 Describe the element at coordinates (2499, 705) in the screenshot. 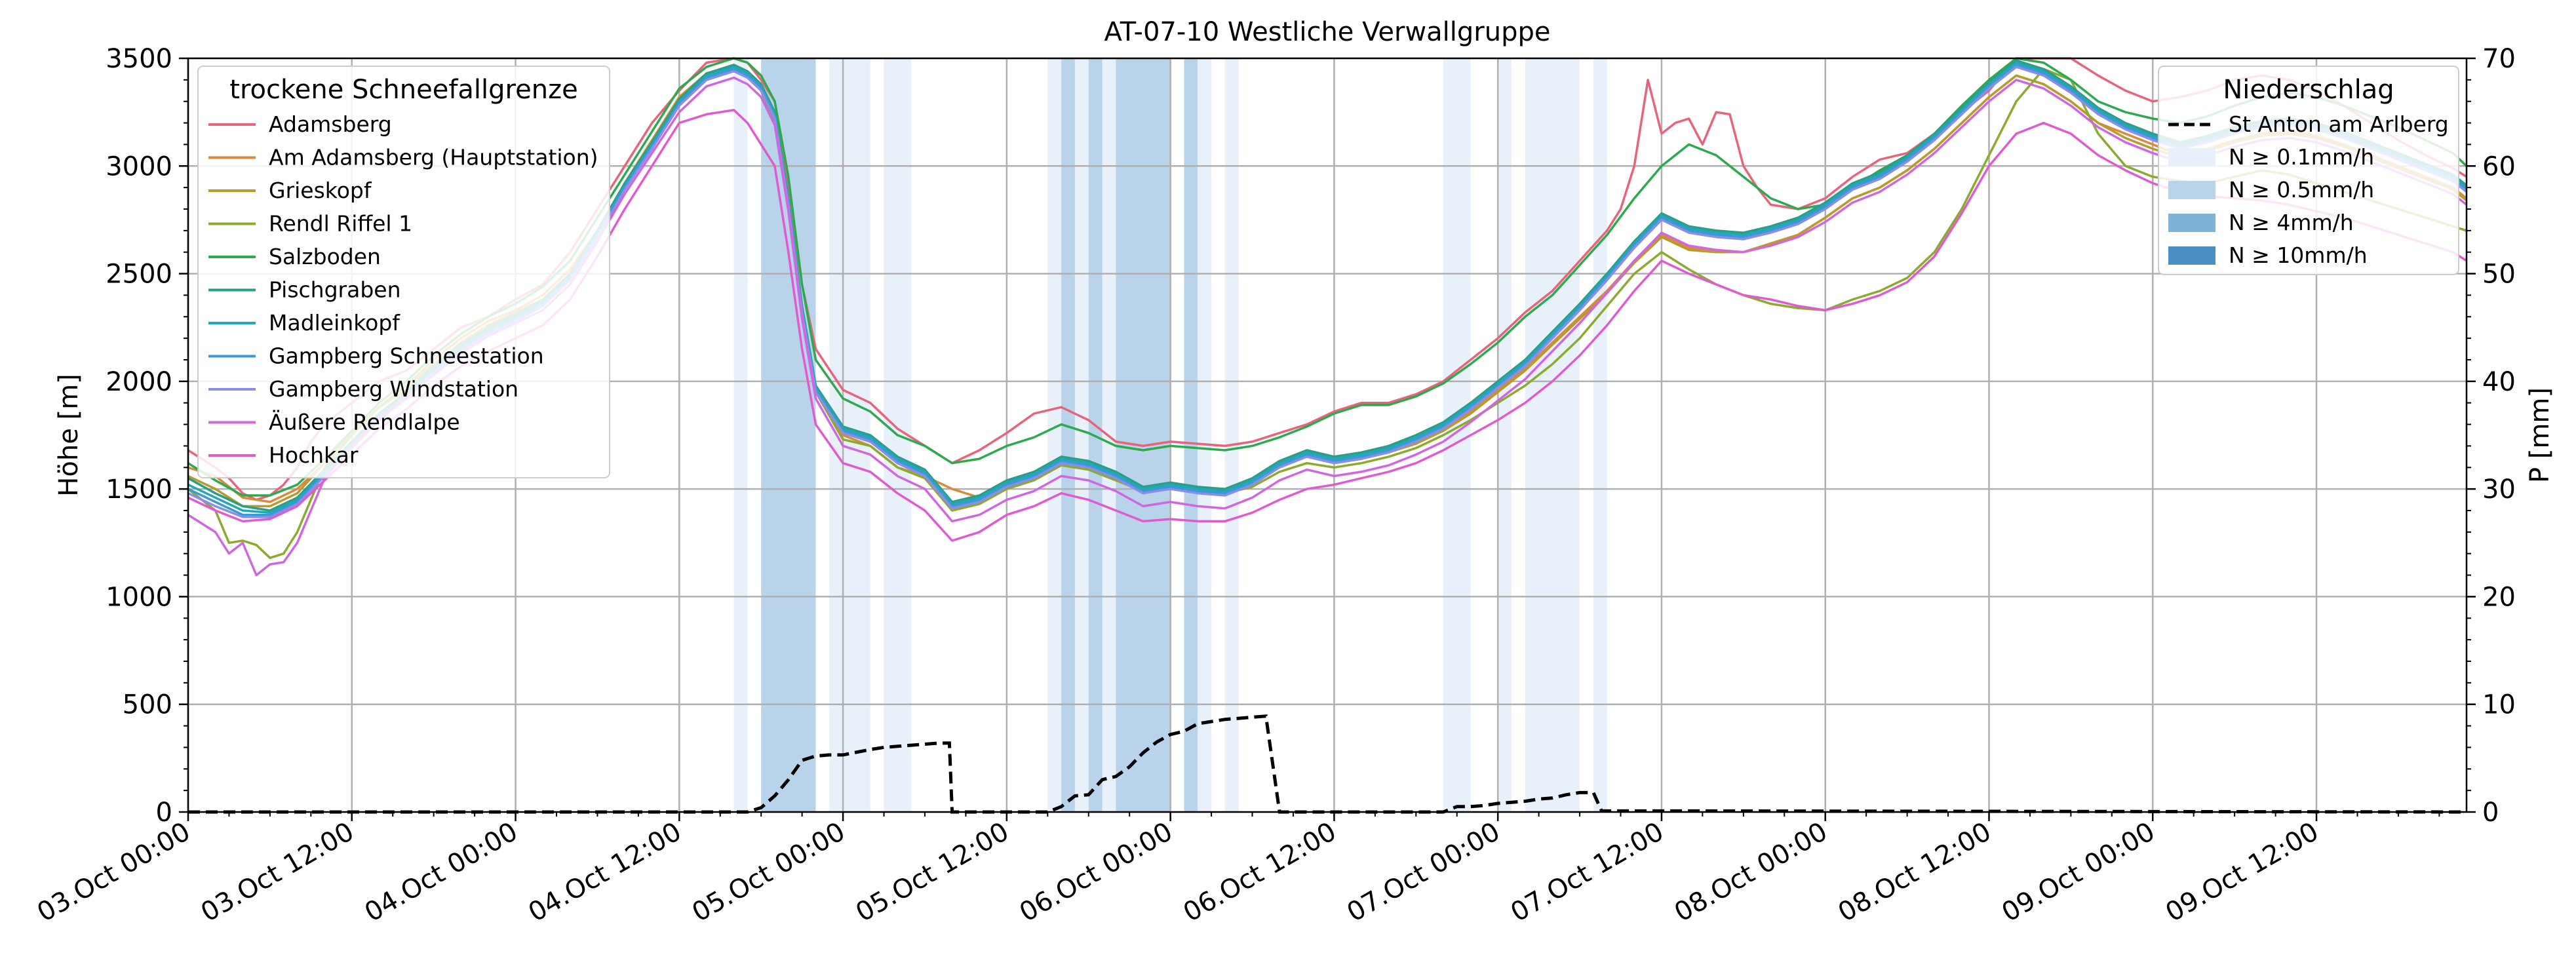

I see `y2-tick-label: 10` at that location.